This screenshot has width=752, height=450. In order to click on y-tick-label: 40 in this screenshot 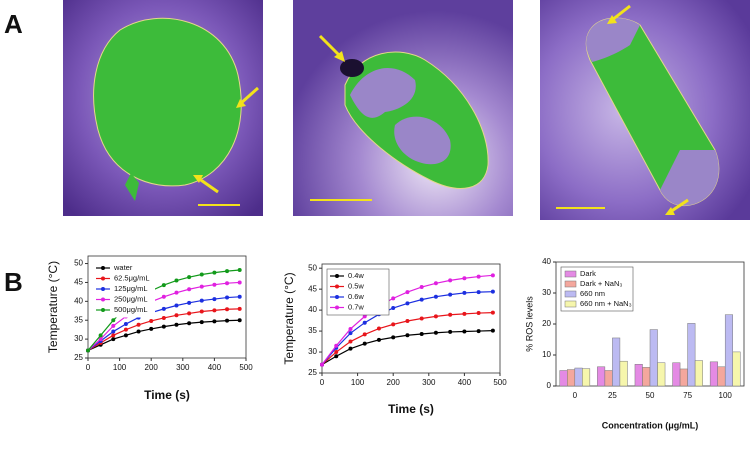, I will do `click(312, 309)`.